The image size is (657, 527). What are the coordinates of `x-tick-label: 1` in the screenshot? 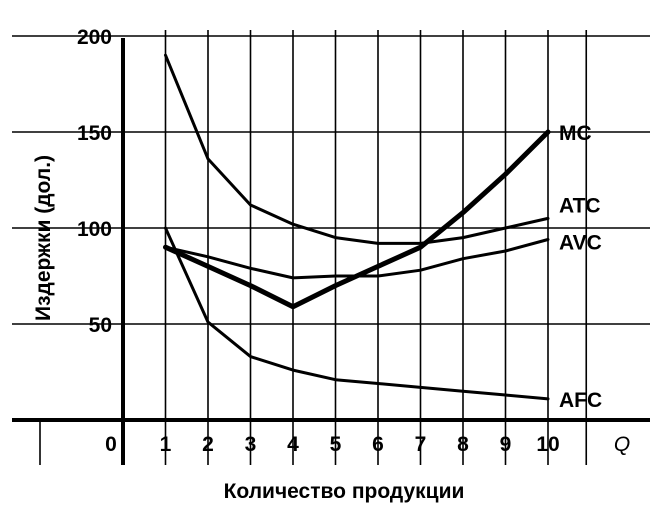 It's located at (166, 444).